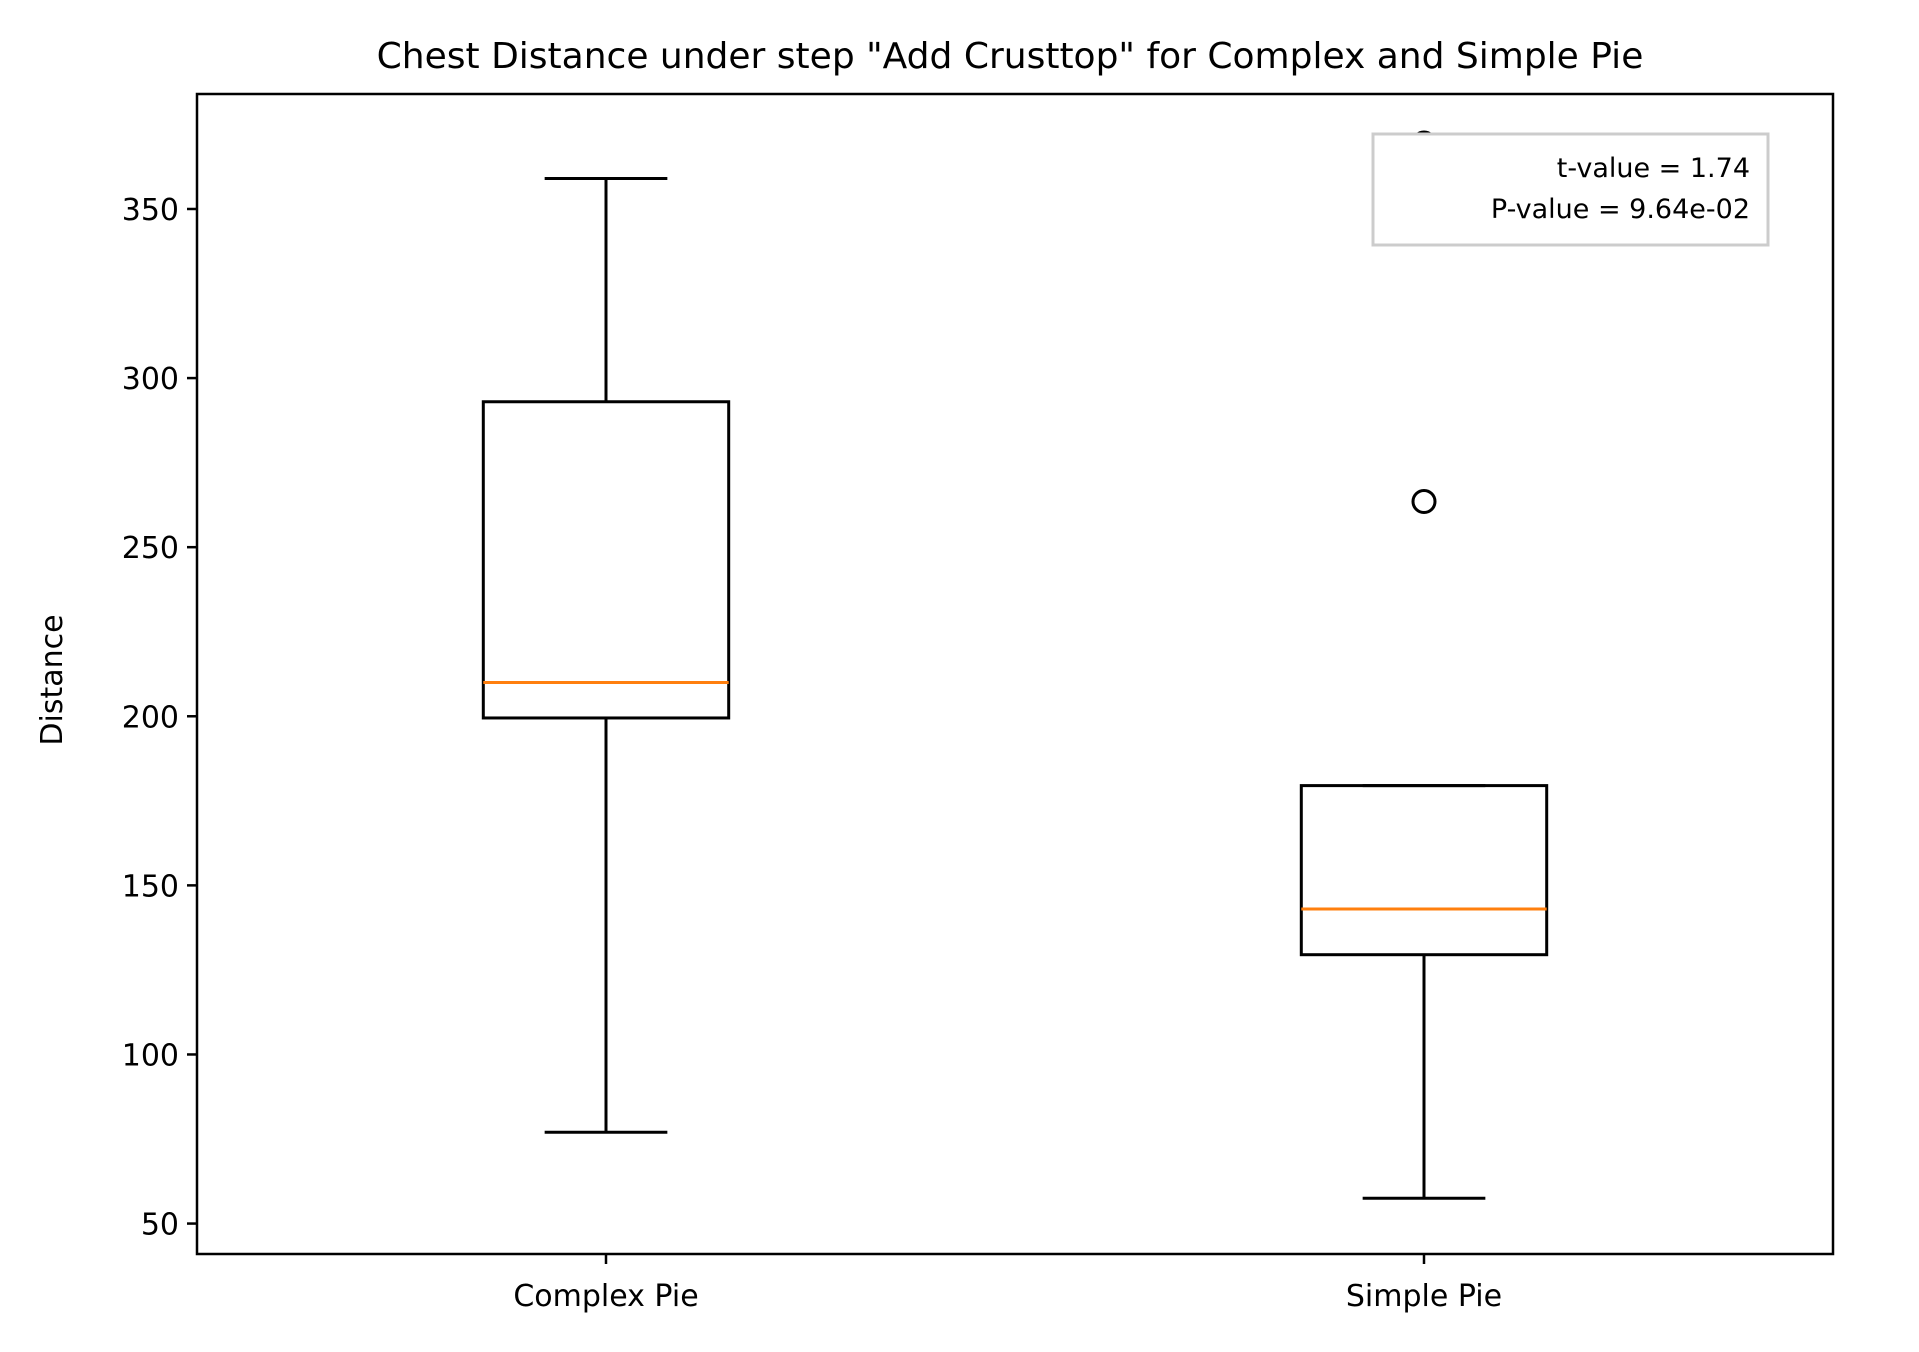 Image resolution: width=1919 pixels, height=1352 pixels. Describe the element at coordinates (1424, 1296) in the screenshot. I see `x-tick-label: Simple Pie` at that location.